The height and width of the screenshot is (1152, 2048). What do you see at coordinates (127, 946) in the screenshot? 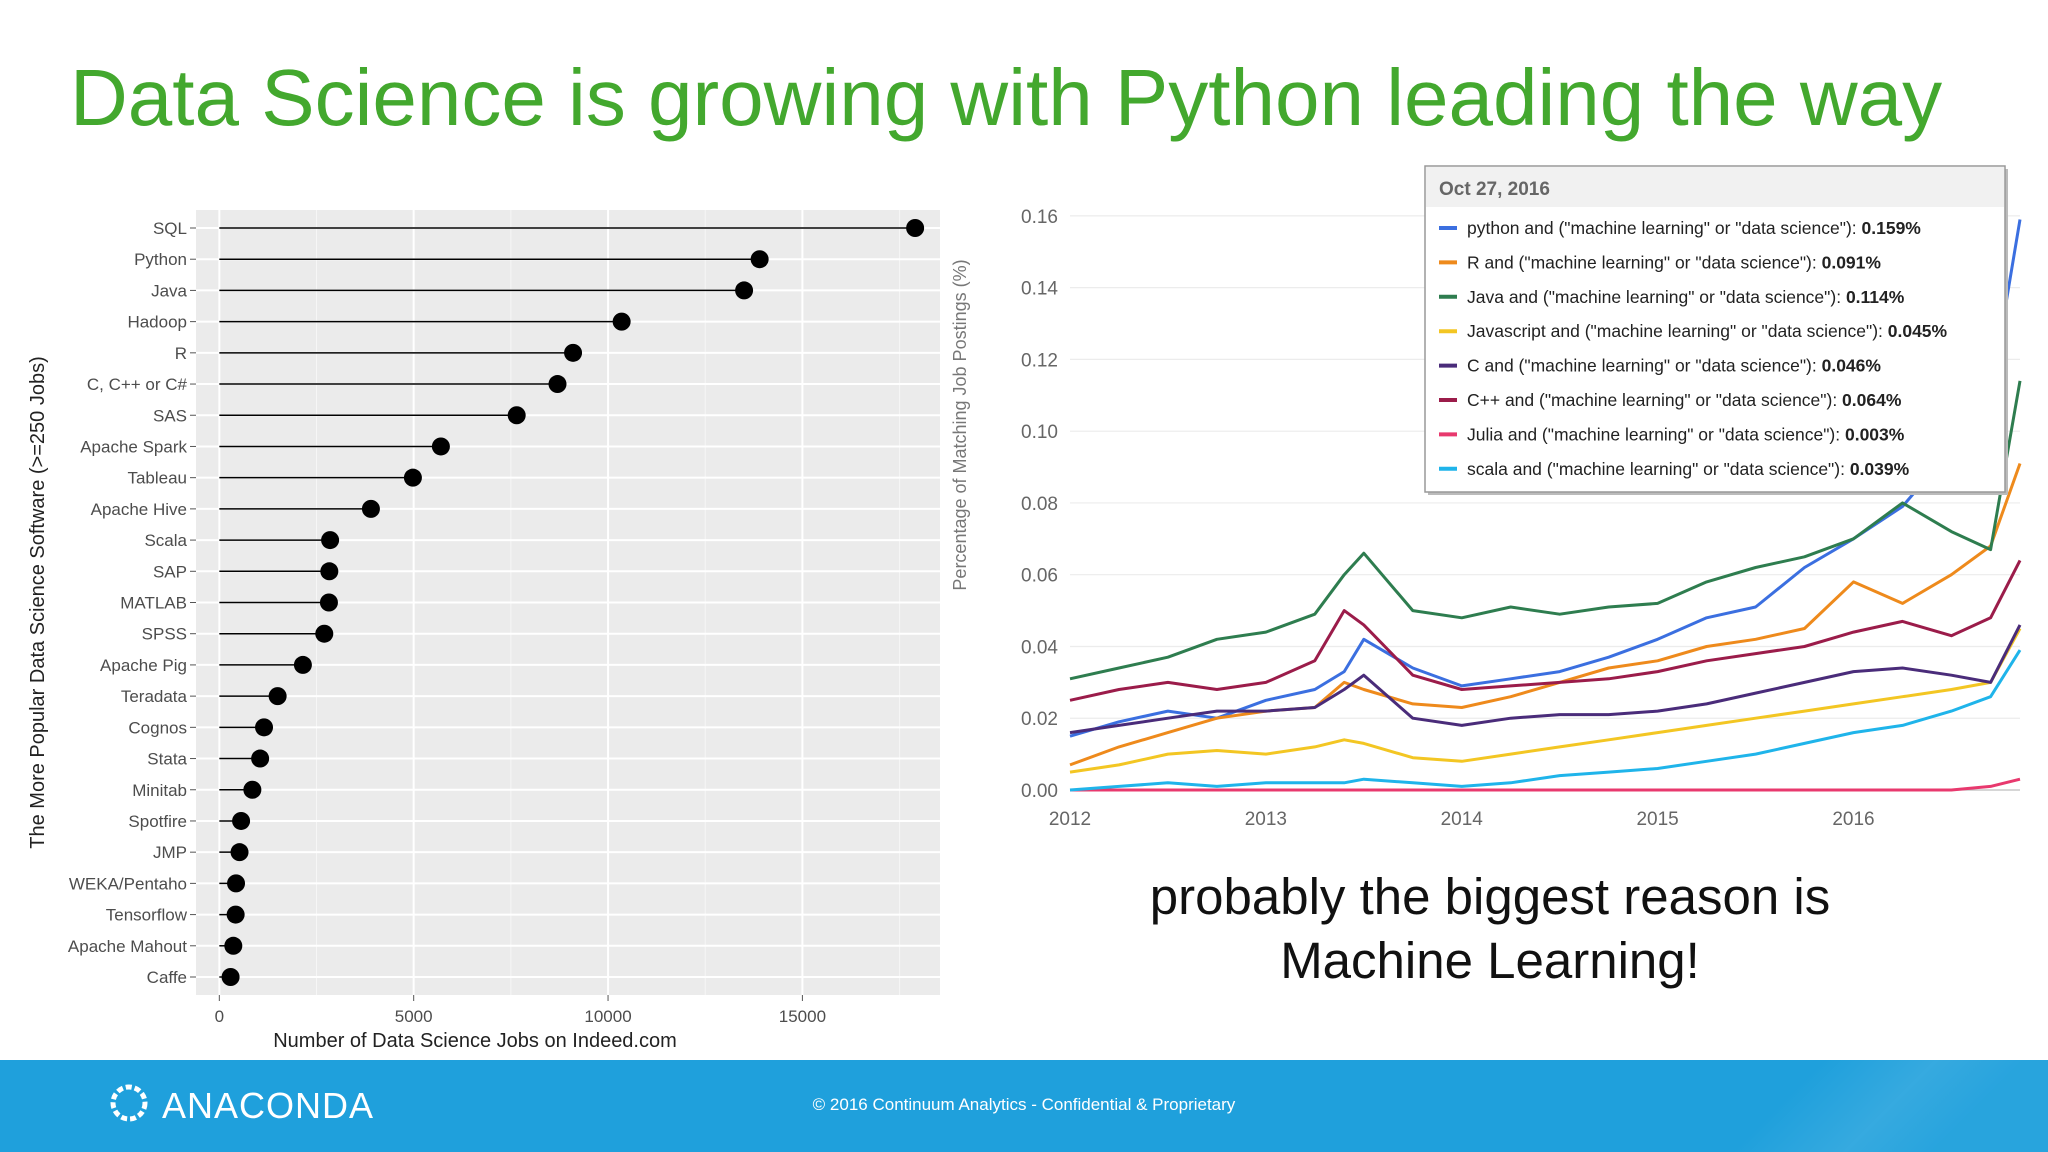
I see `y-tick-label: Apache Mahout` at bounding box center [127, 946].